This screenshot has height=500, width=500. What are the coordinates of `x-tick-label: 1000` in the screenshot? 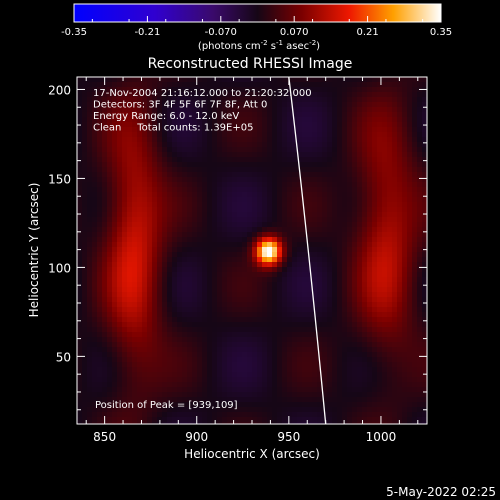 It's located at (381, 437).